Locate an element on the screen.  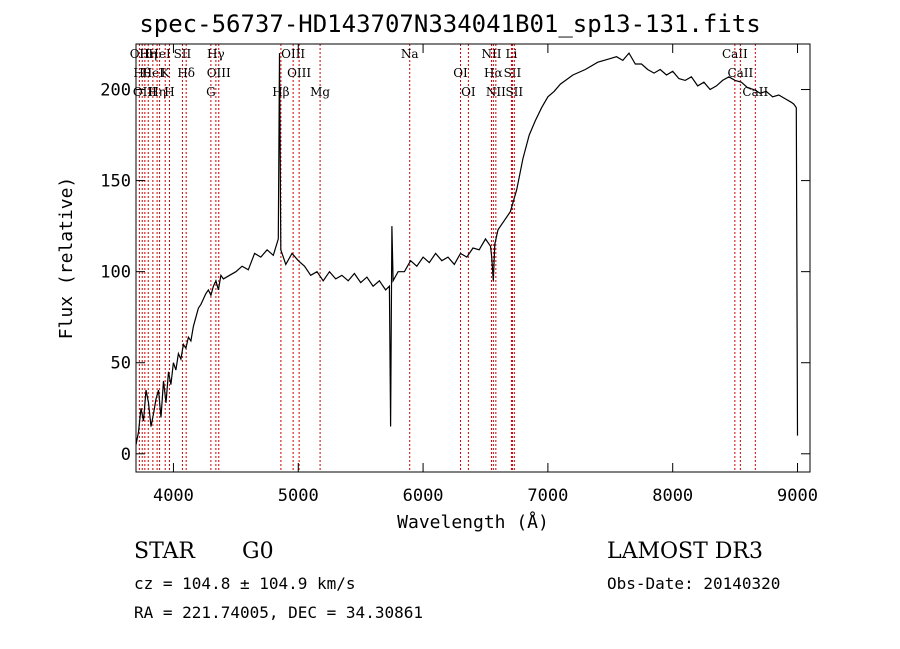
spectral-line-label: Hδ is located at coordinates (186, 73).